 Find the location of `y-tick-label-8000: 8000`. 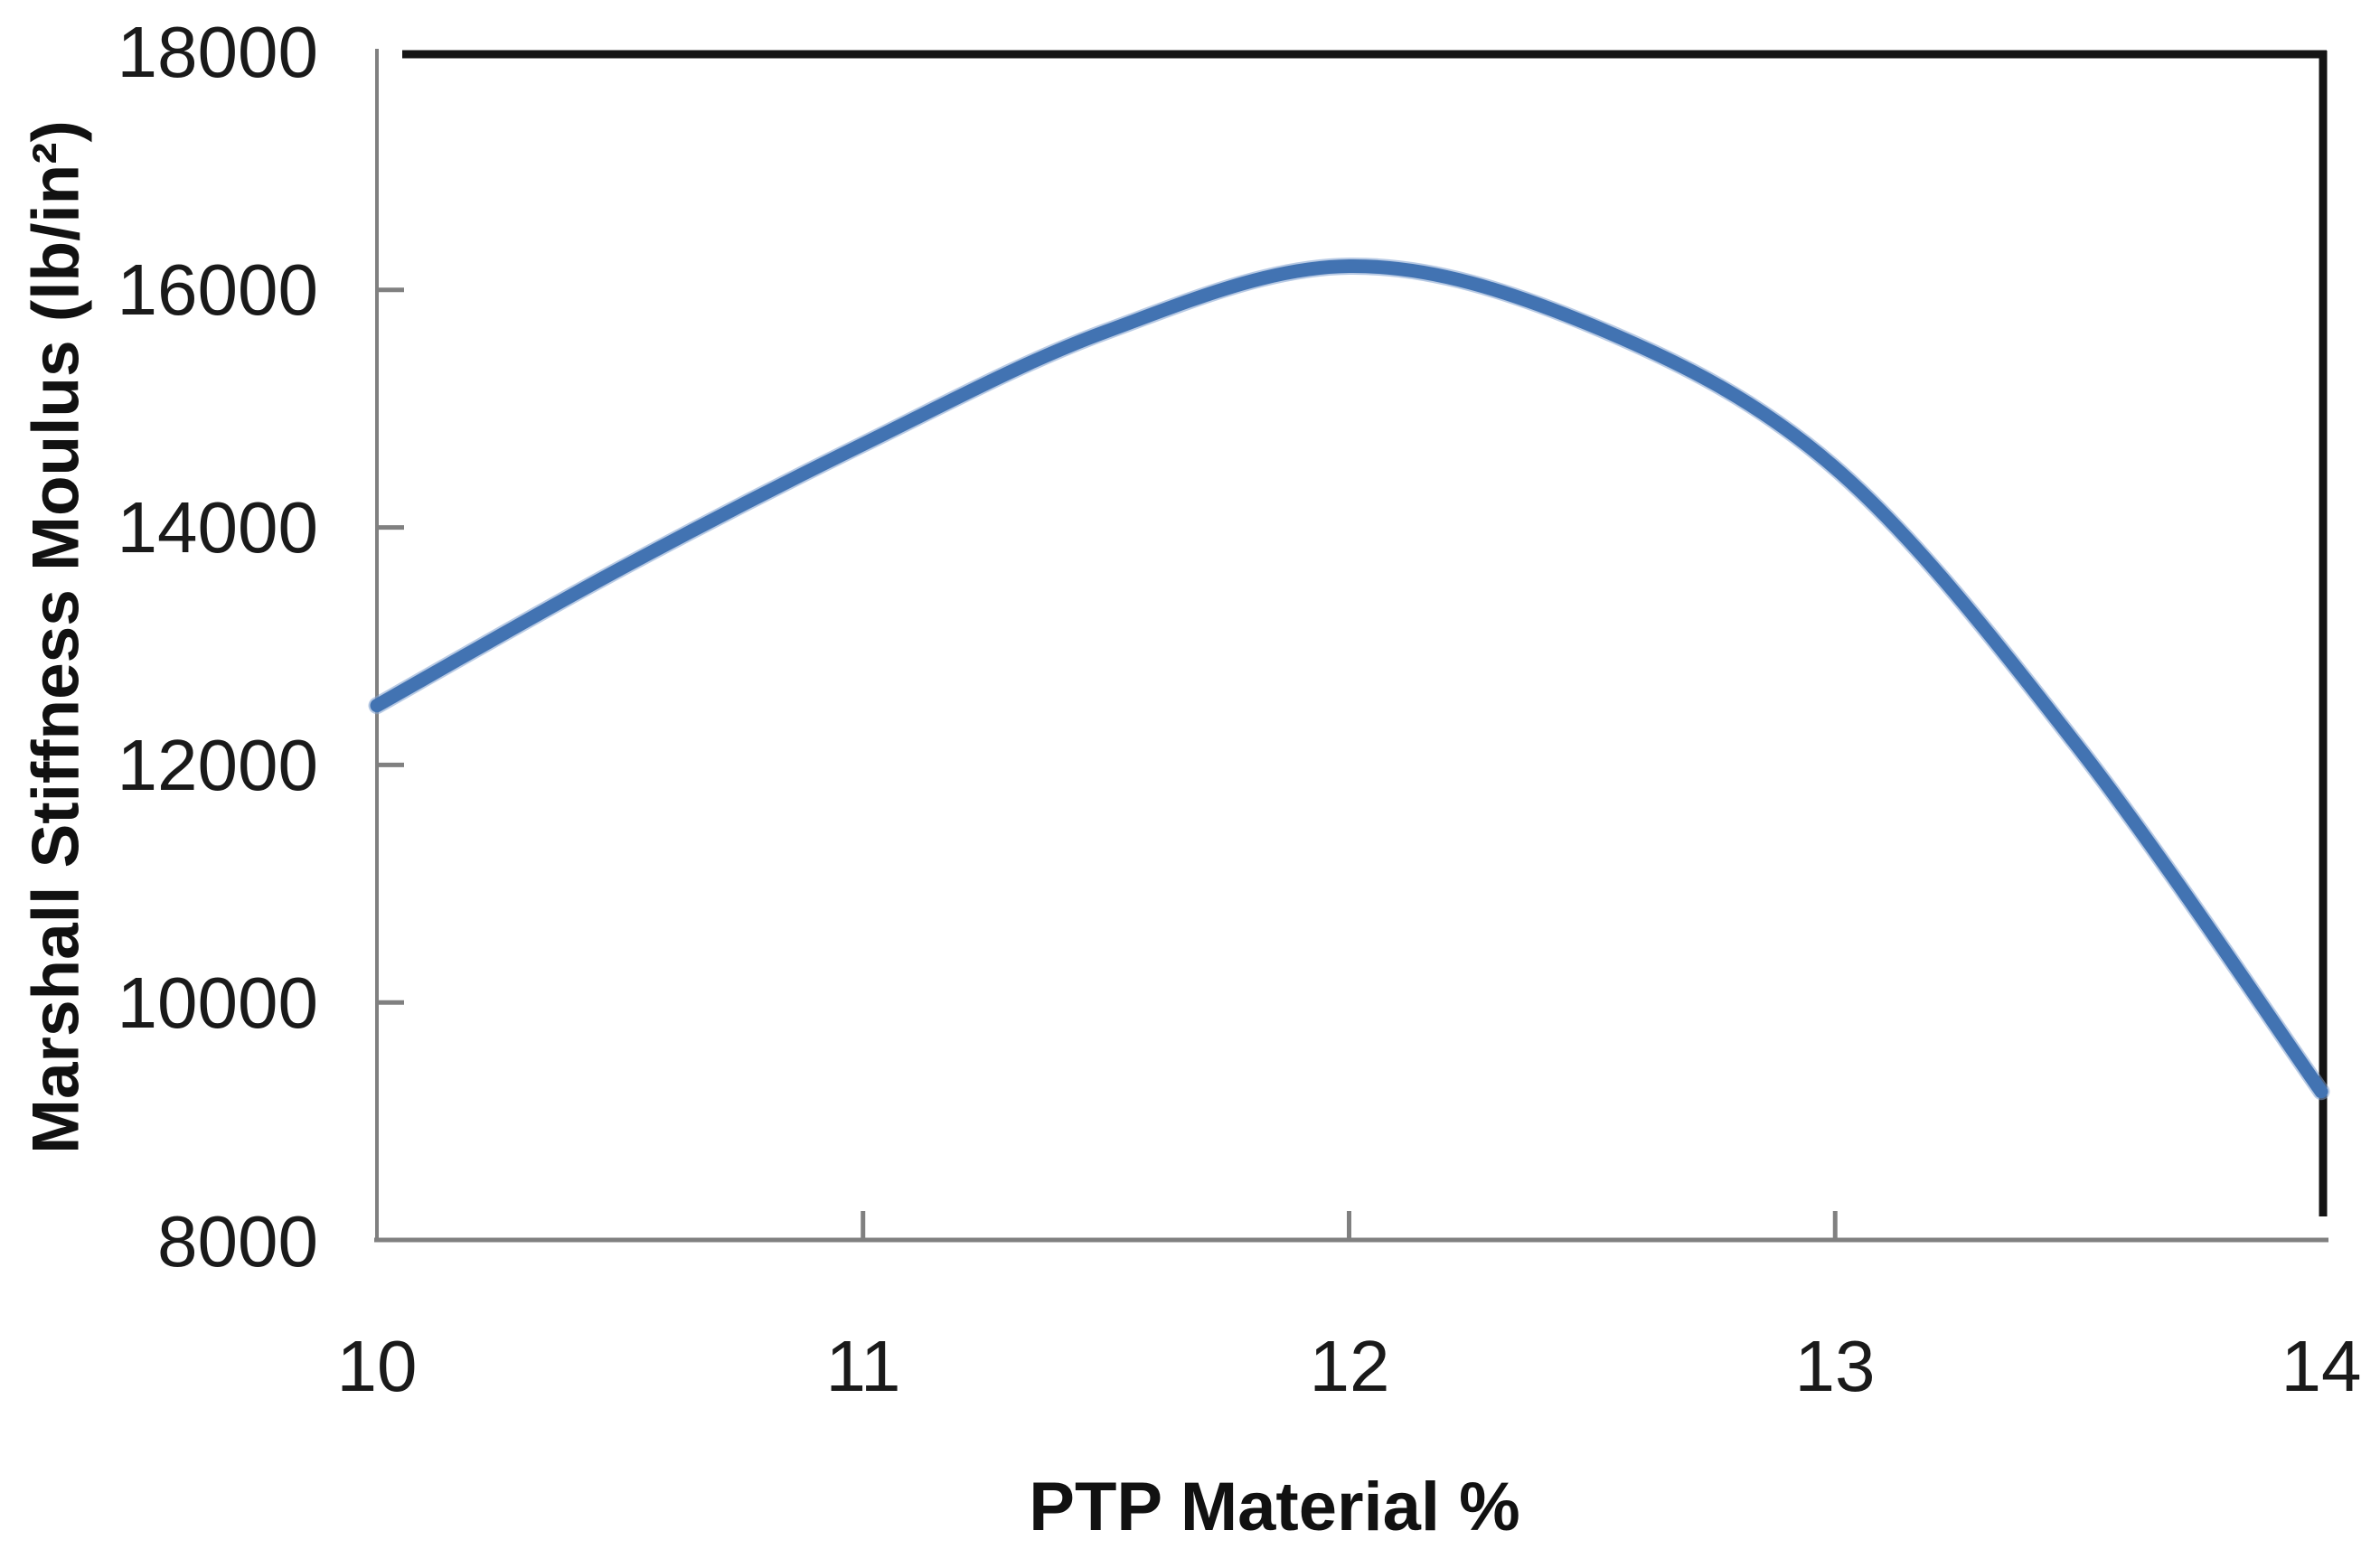

y-tick-label-8000: 8000 is located at coordinates (237, 1241).